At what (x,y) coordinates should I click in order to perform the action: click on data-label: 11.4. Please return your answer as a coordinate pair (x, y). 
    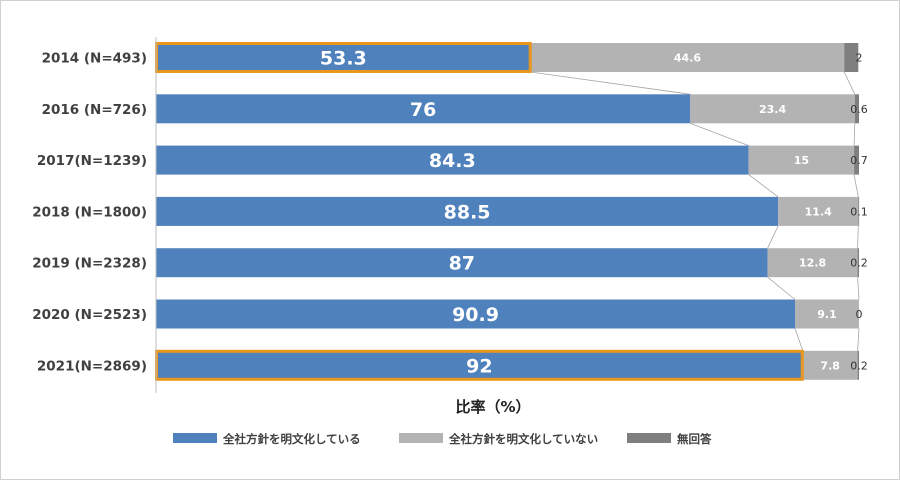
    Looking at the image, I should click on (818, 211).